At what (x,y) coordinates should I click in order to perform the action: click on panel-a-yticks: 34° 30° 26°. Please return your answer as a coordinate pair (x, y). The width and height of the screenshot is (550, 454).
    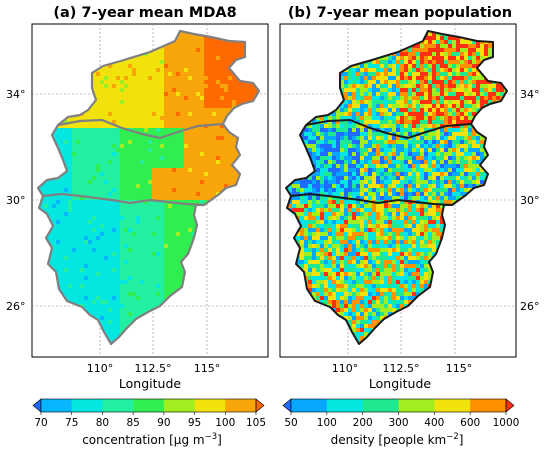
    Looking at the image, I should click on (16, 200).